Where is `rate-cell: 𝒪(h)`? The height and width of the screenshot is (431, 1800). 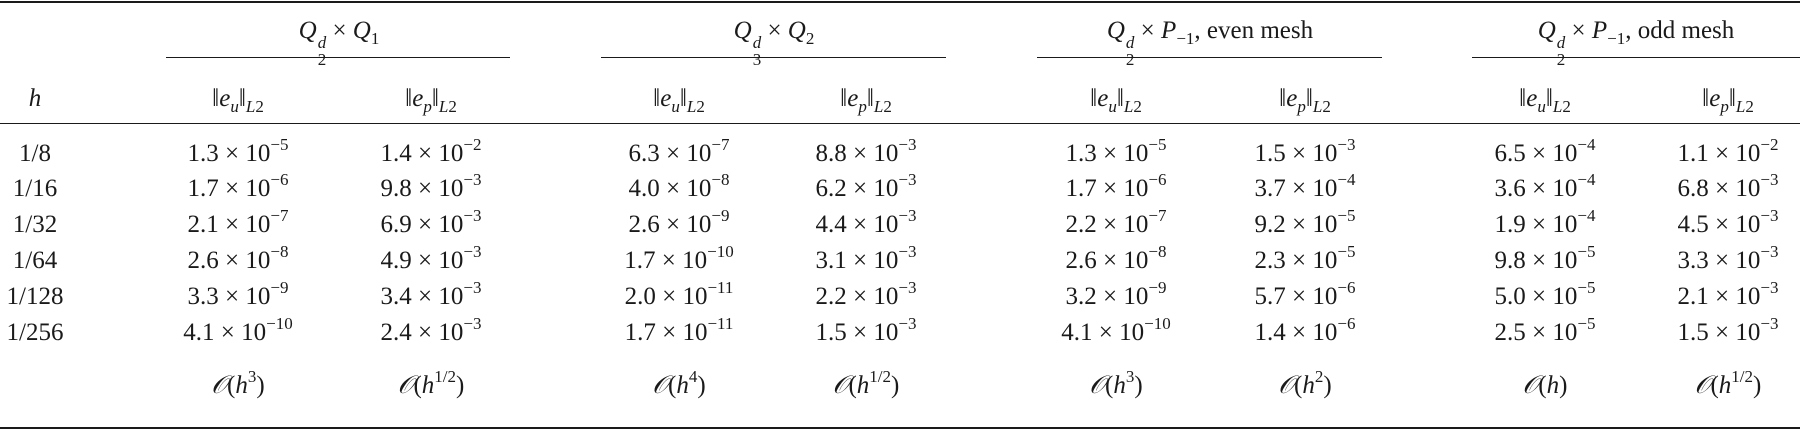
rate-cell: 𝒪(h) is located at coordinates (1545, 384).